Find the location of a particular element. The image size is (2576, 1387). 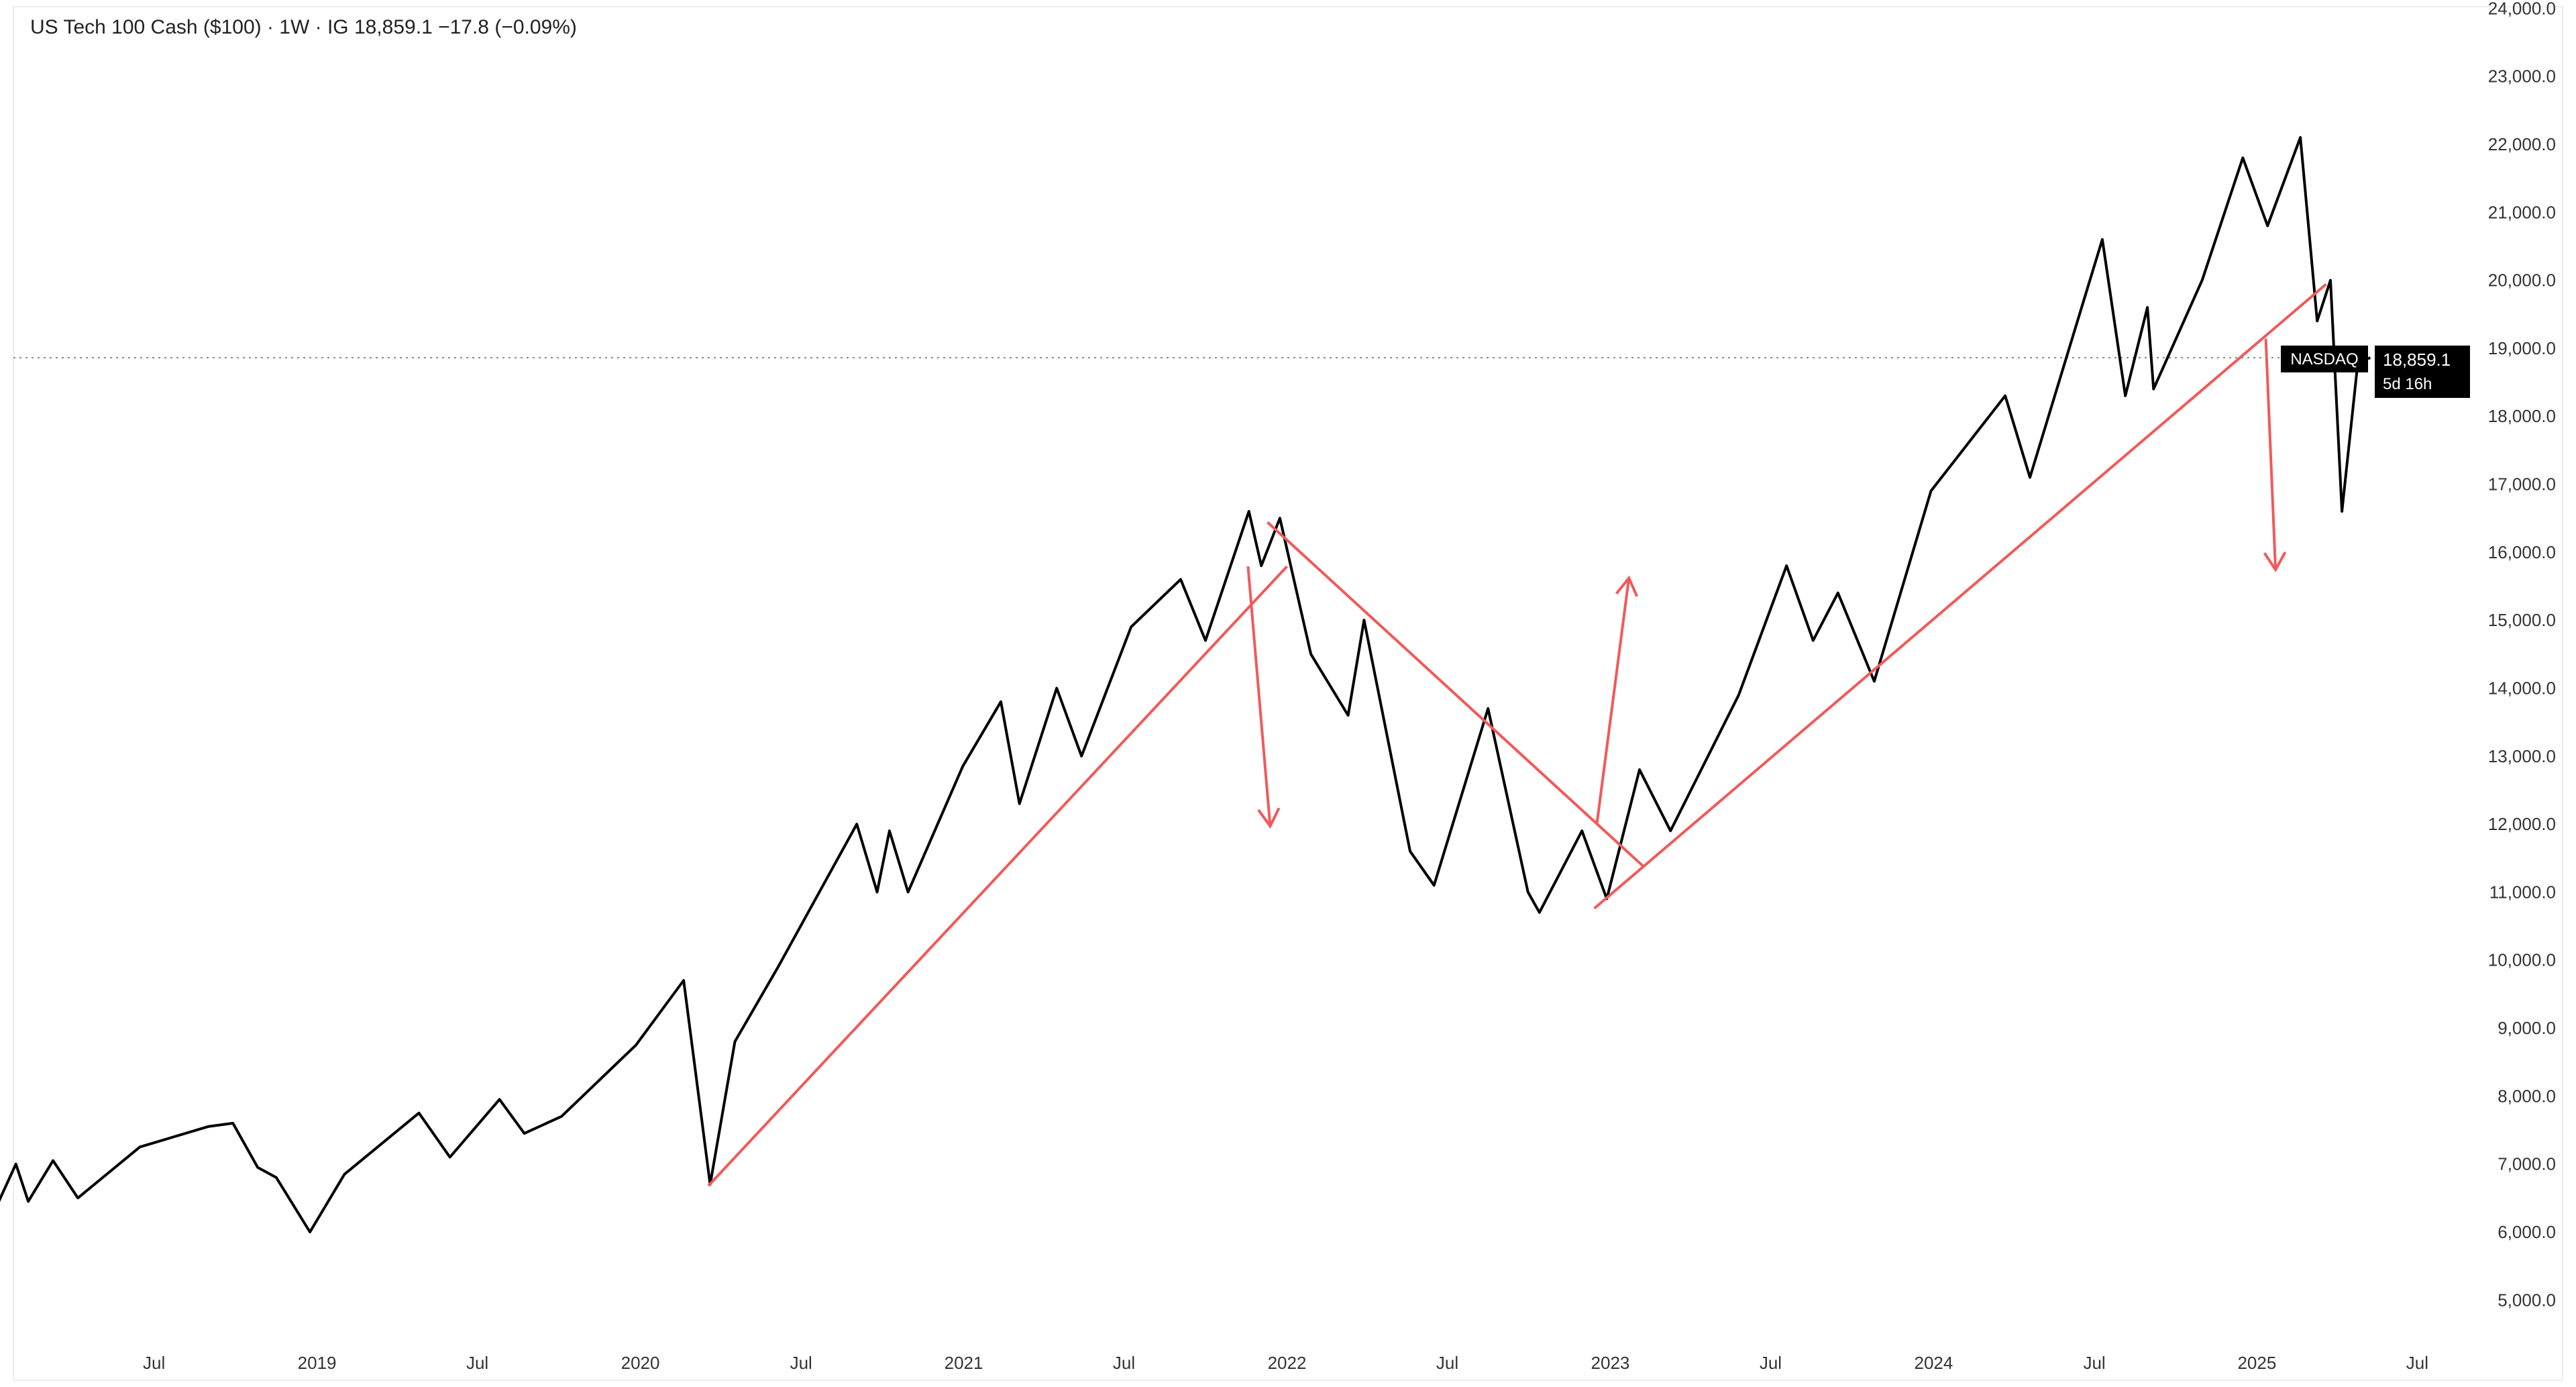

y-tick-label: 21,000.0 is located at coordinates (2522, 212).